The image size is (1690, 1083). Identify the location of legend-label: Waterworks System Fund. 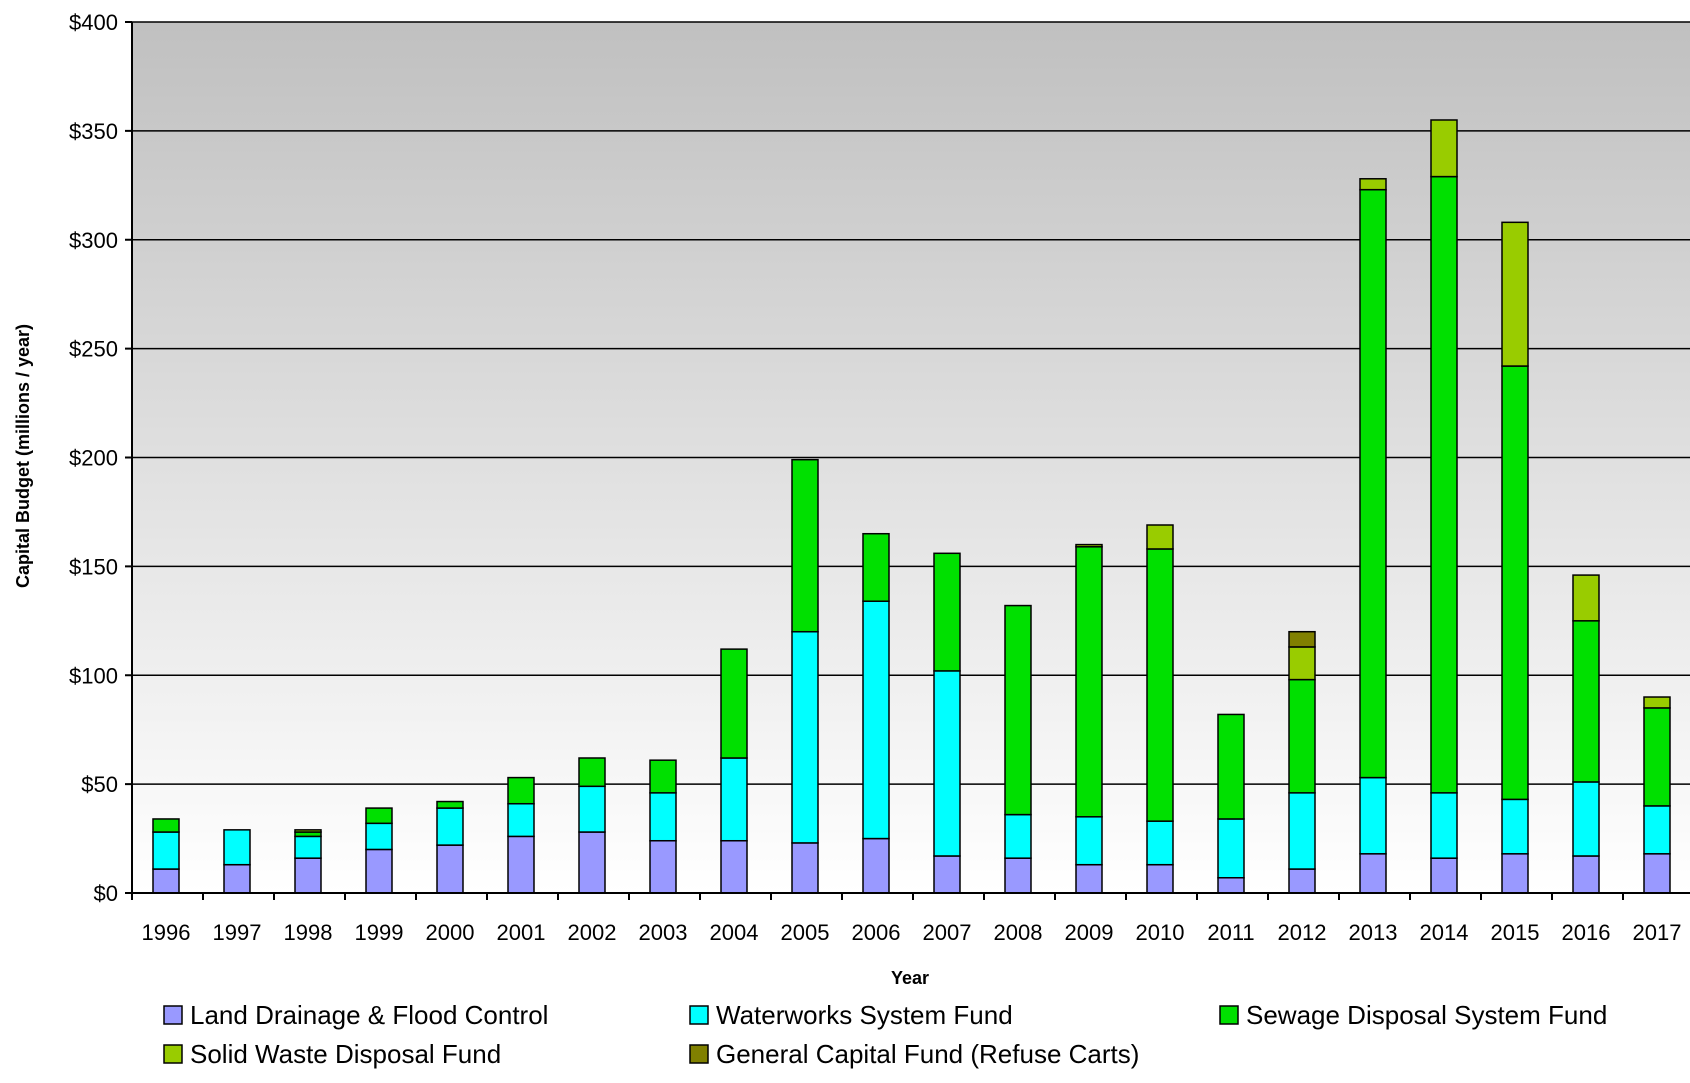
(864, 1015).